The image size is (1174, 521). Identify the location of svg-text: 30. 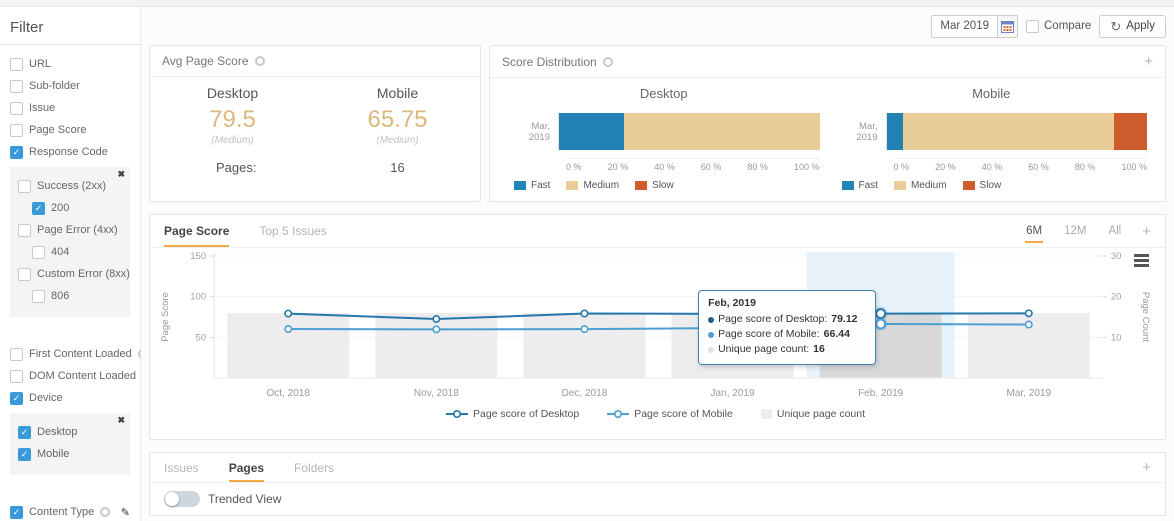
(1116, 256).